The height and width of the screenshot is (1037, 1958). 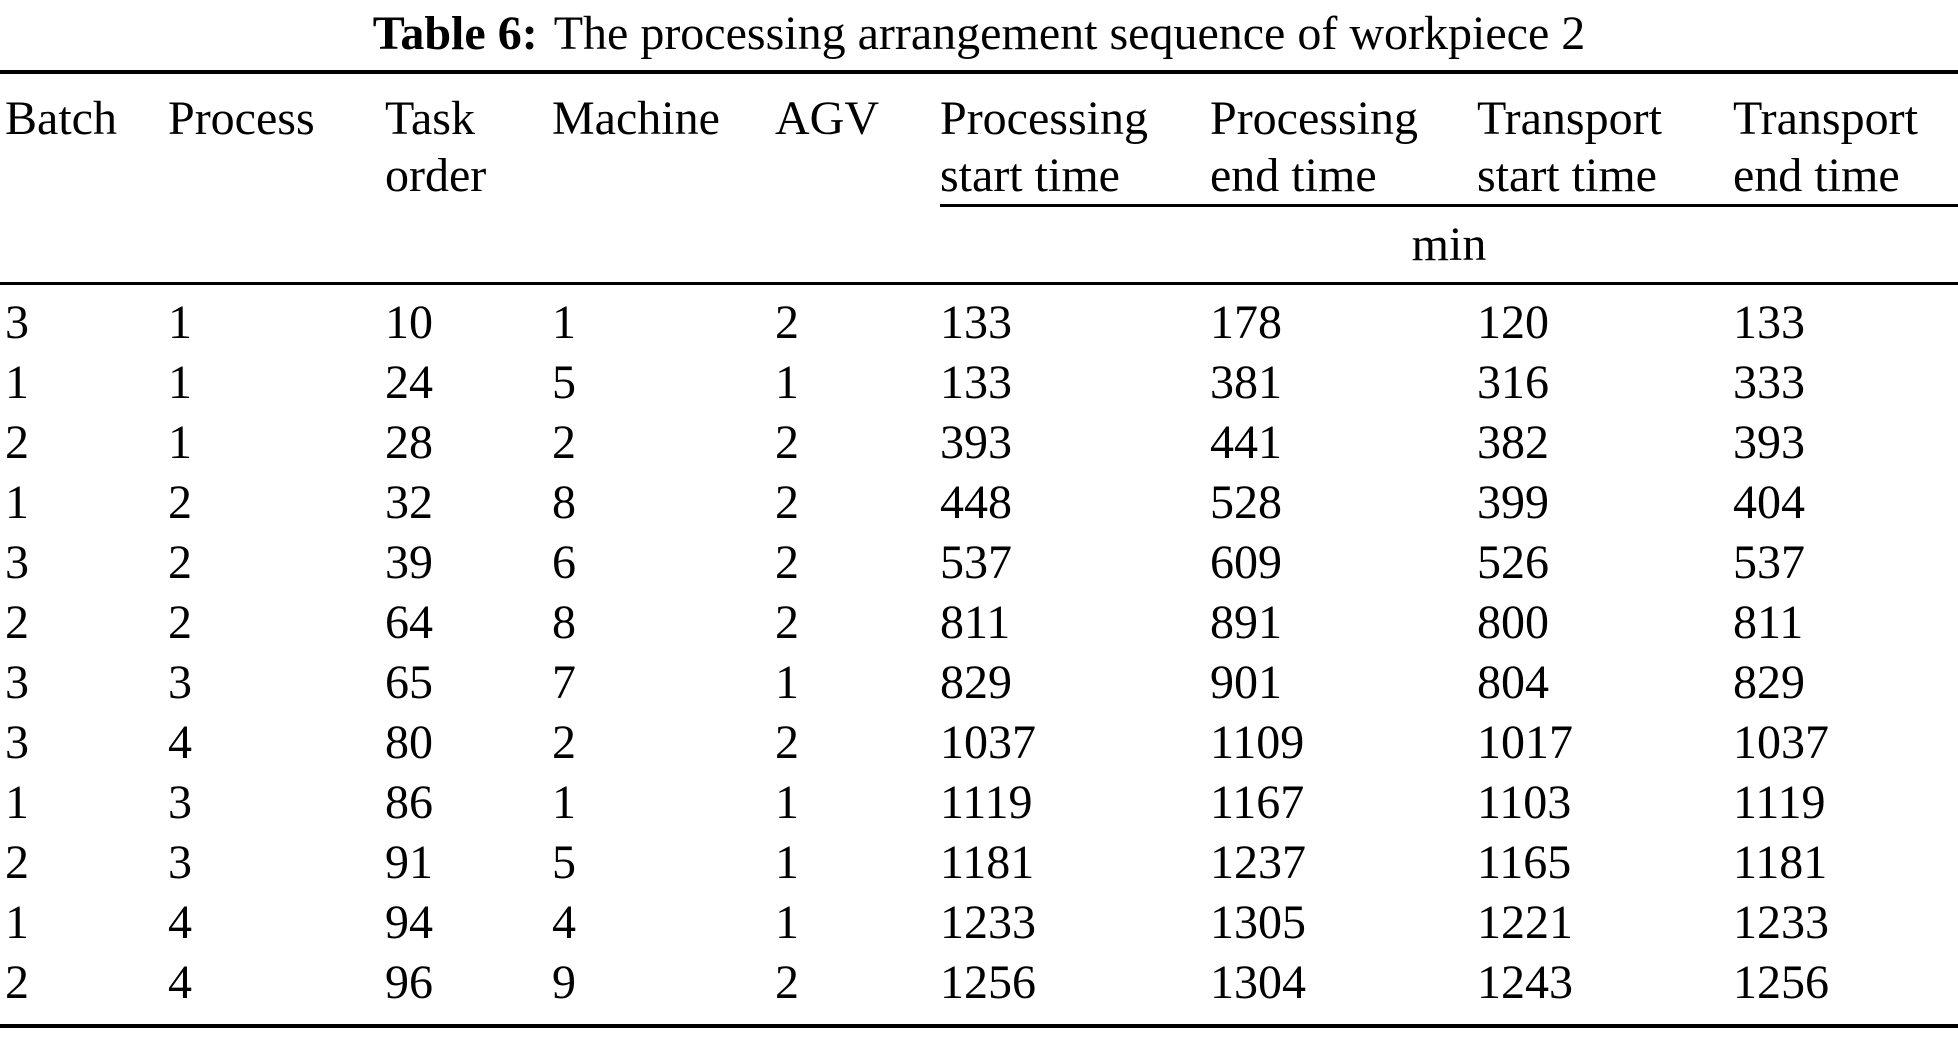 I want to click on cell-transport-start: 1165, so click(x=1524, y=862).